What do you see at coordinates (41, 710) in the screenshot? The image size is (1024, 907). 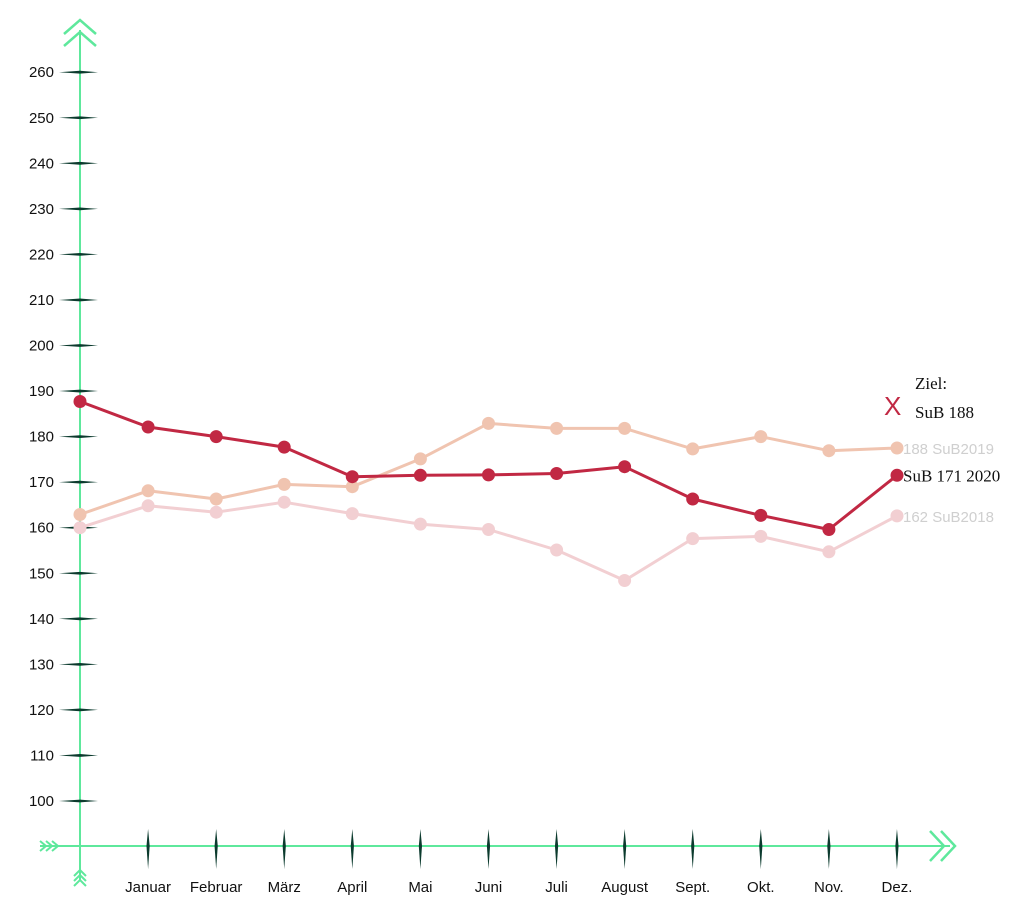 I see `y-tick-label: 120` at bounding box center [41, 710].